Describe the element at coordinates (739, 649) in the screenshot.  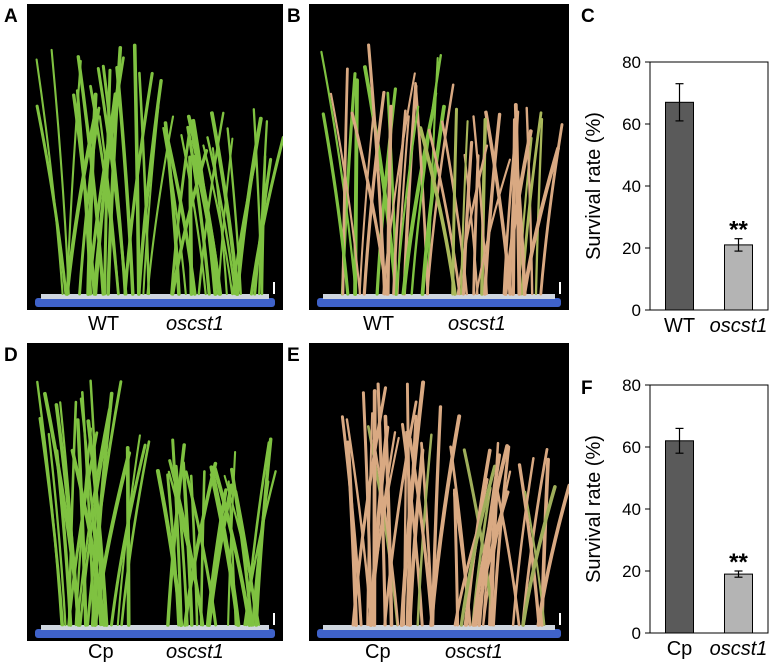
I see `chart-f-xtick-label-1: oscst1` at that location.